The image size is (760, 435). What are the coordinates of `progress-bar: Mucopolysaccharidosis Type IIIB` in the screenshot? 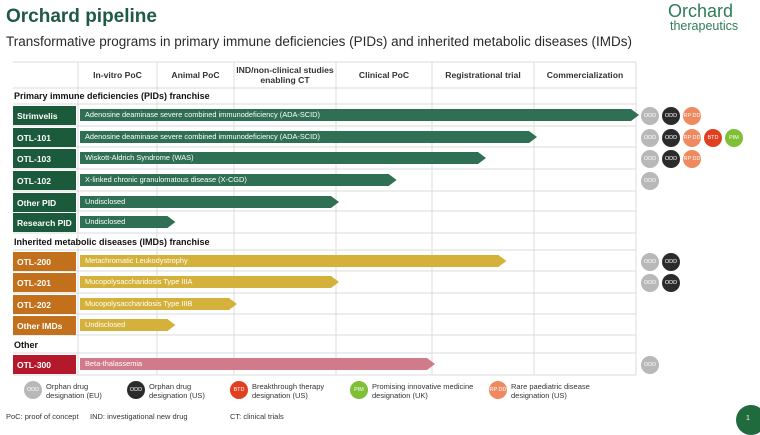 It's located at (158, 304).